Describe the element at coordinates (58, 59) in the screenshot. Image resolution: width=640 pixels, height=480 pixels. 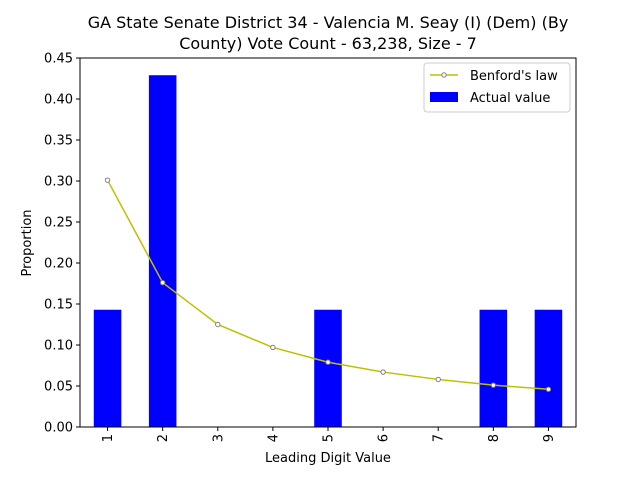
I see `y-tick-label: 0.45` at that location.